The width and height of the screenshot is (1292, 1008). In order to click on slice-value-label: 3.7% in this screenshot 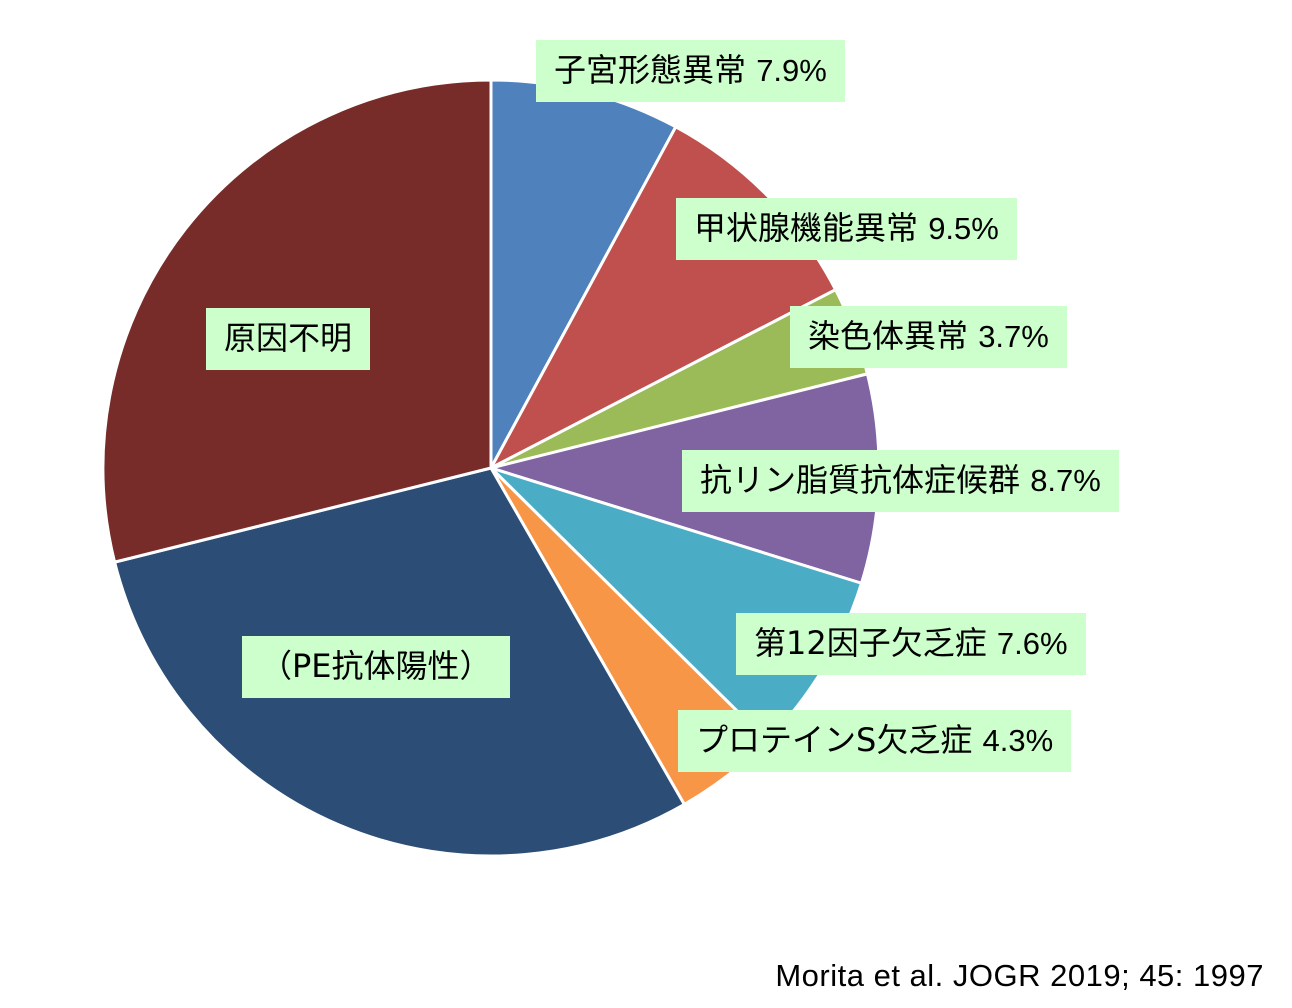, I will do `click(1013, 336)`.